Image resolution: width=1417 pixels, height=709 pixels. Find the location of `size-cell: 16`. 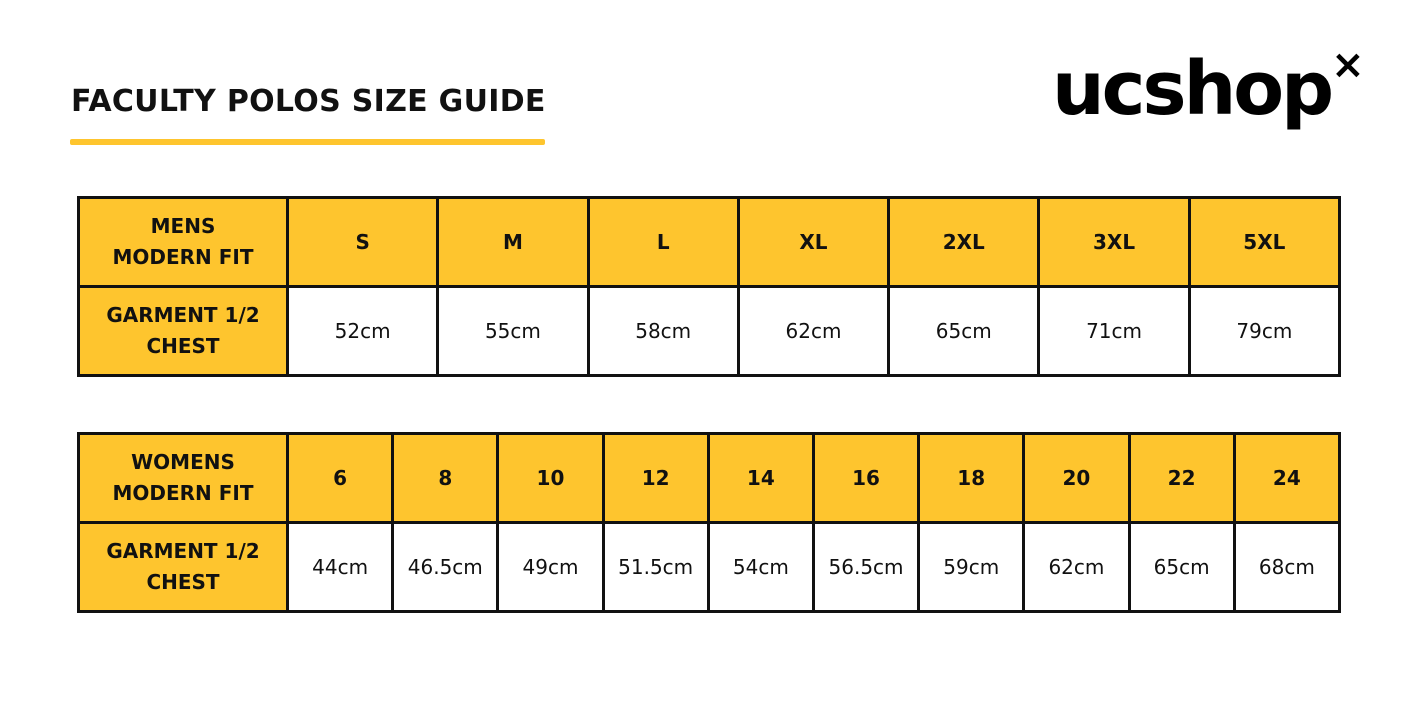

size-cell: 16 is located at coordinates (866, 478).